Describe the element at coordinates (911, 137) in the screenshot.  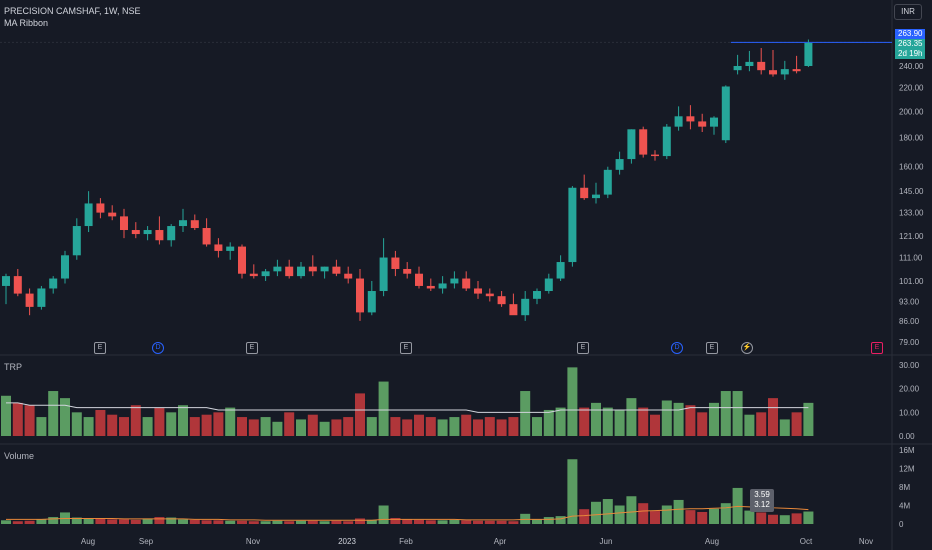
I see `price-tick-label: 180.00` at that location.